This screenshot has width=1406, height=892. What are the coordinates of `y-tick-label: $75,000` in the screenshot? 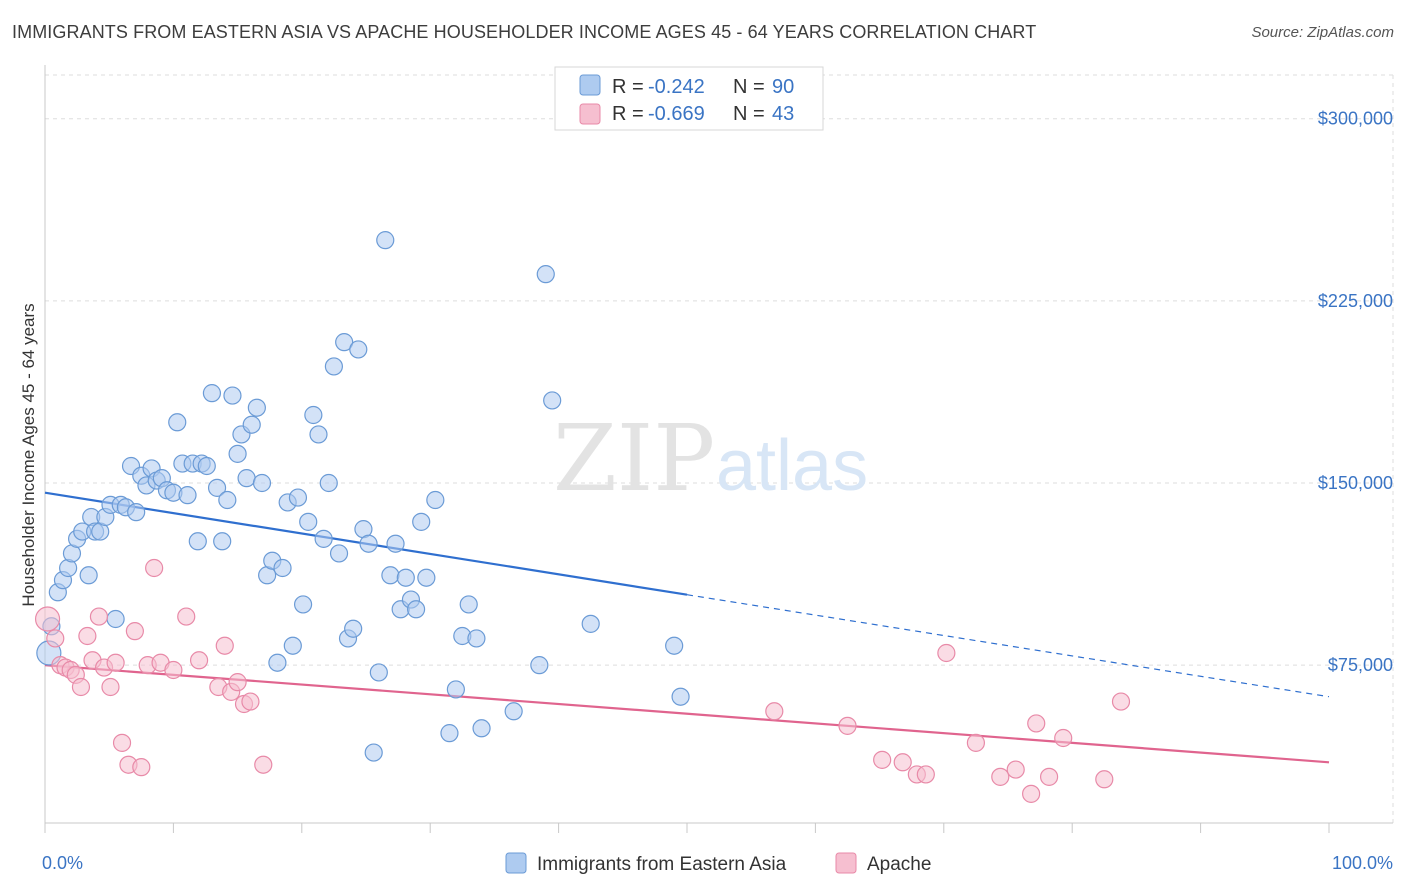 It's located at (1360, 665).